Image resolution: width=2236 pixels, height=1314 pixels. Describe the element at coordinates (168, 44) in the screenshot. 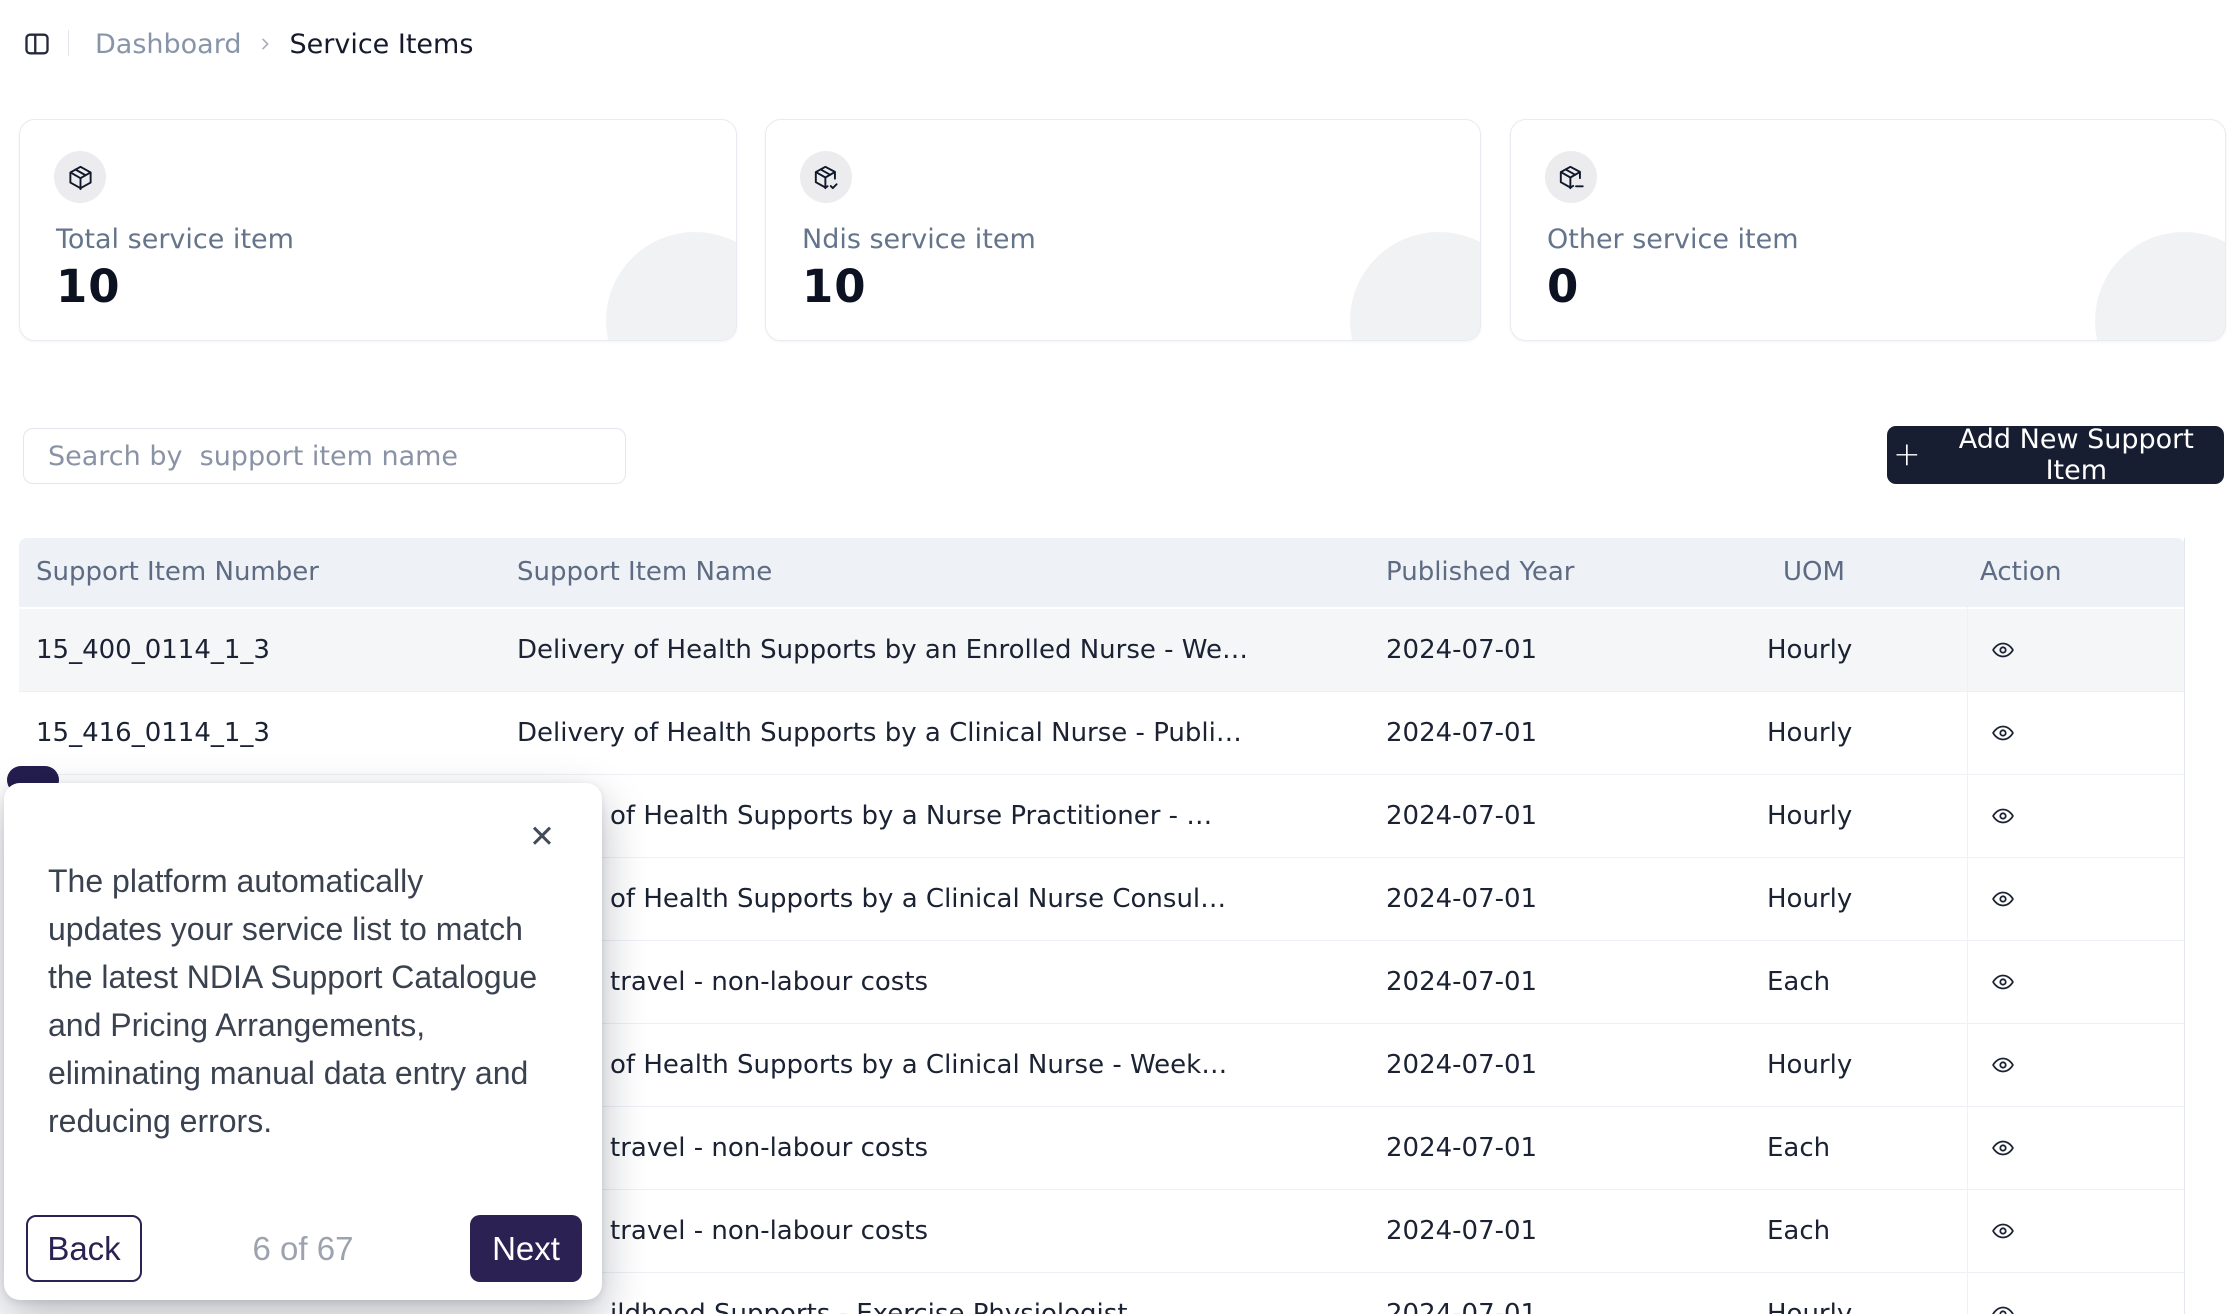

I see `breadcrumb-dashboard: Dashboard` at that location.